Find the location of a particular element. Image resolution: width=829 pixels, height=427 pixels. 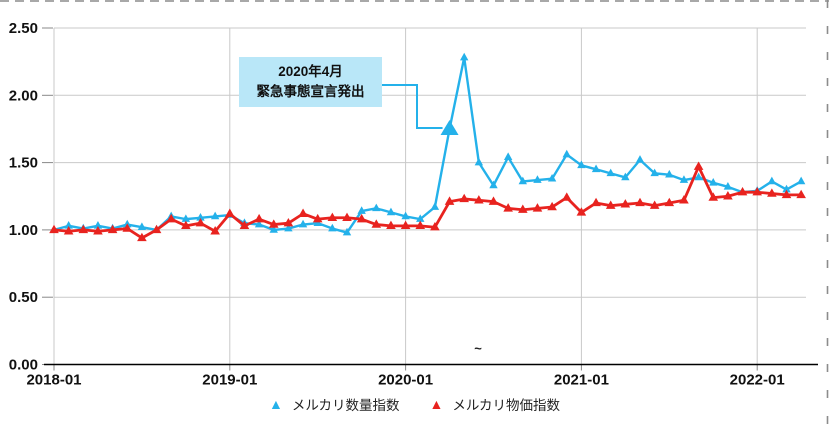

x-axis-label: 2021-01 is located at coordinates (581, 380).